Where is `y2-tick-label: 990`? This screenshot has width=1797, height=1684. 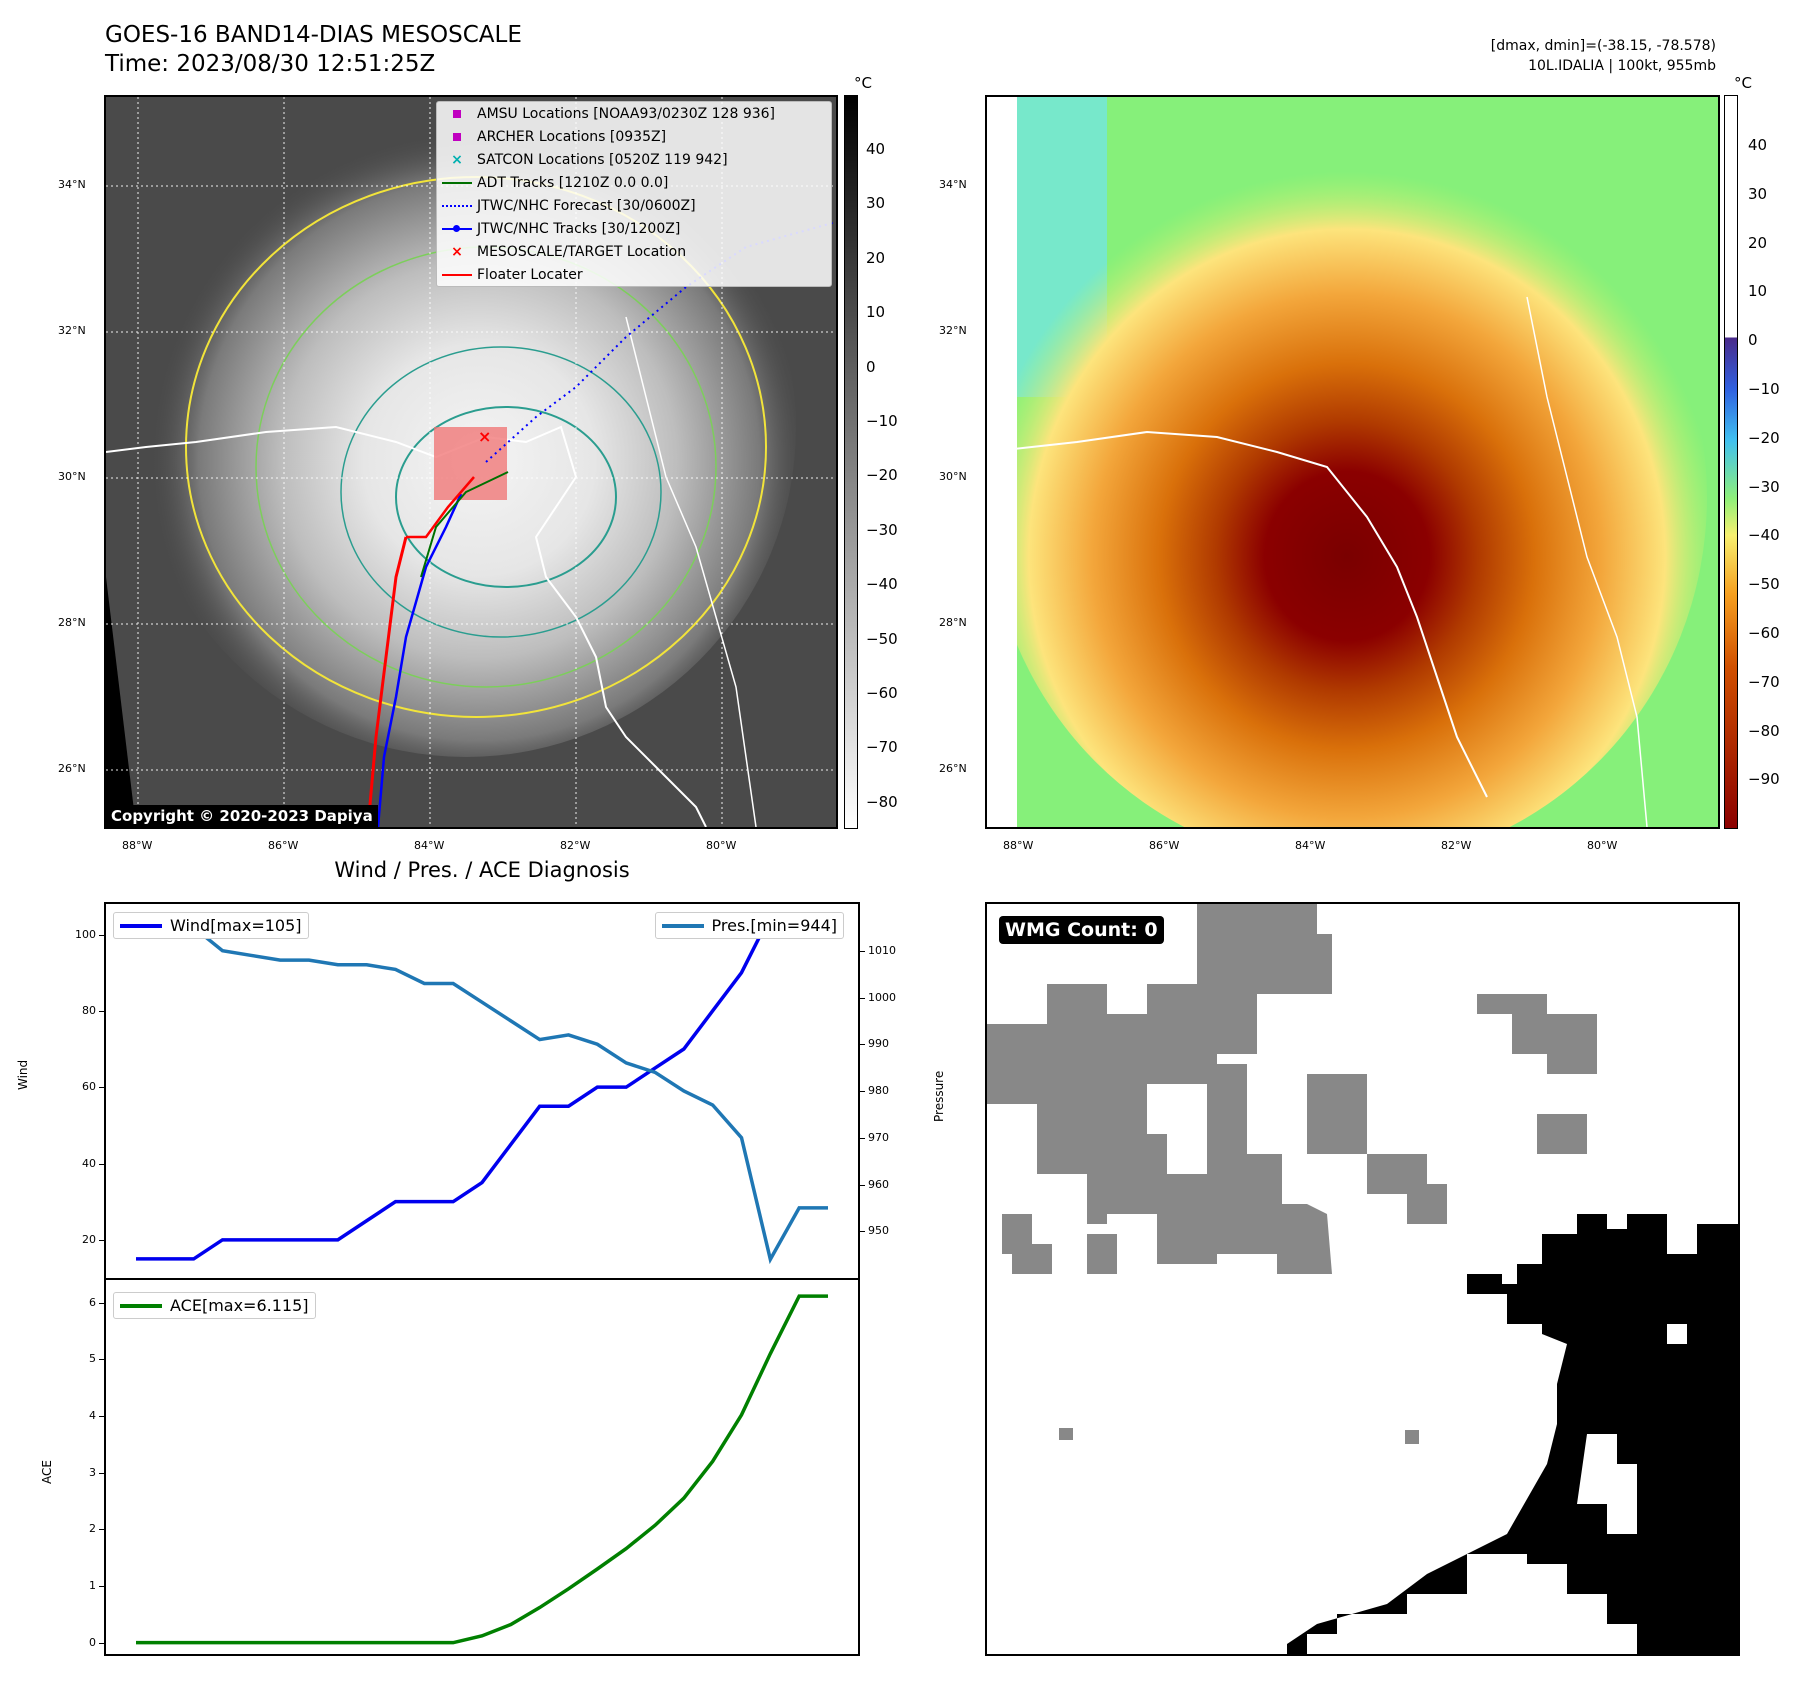
y2-tick-label: 990 is located at coordinates (878, 1044).